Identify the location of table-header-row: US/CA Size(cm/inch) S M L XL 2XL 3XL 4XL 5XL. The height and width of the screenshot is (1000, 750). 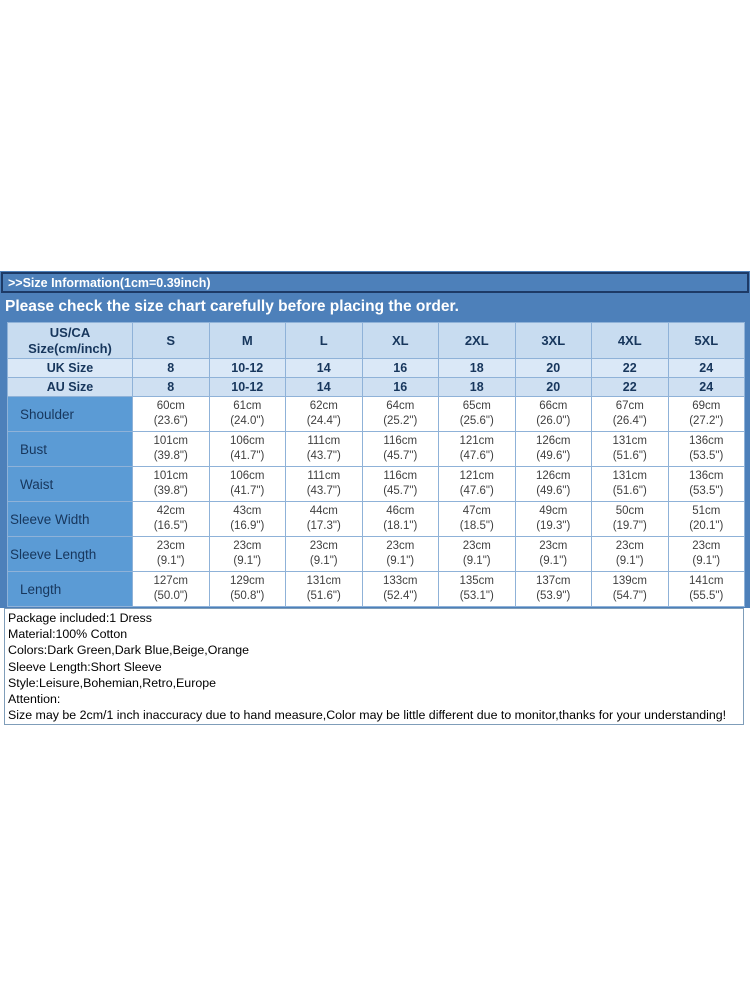
(376, 340).